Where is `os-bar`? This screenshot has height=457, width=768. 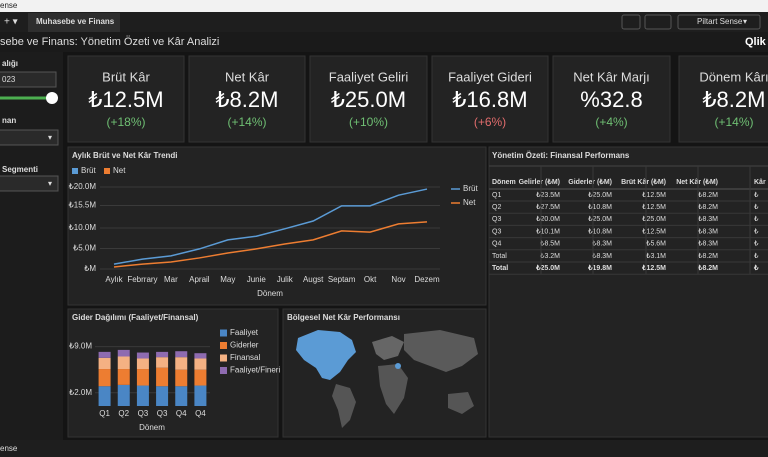
os-bar is located at coordinates (384, 6).